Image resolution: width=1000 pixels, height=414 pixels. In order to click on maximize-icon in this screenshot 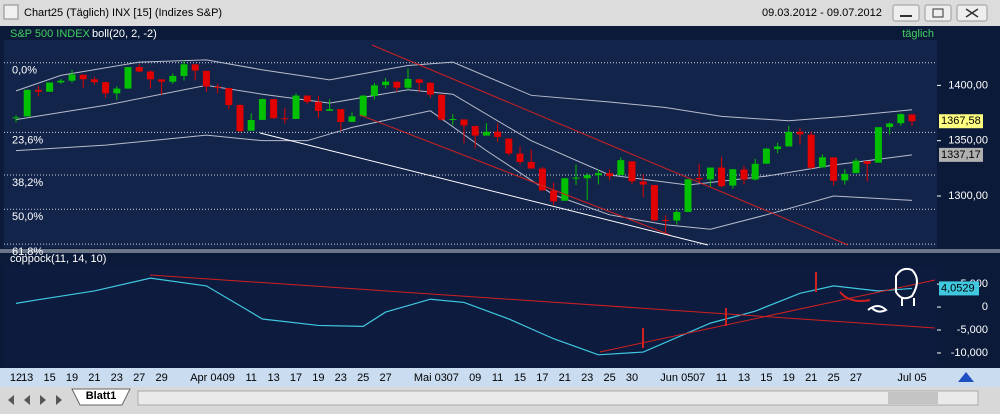, I will do `click(938, 13)`.